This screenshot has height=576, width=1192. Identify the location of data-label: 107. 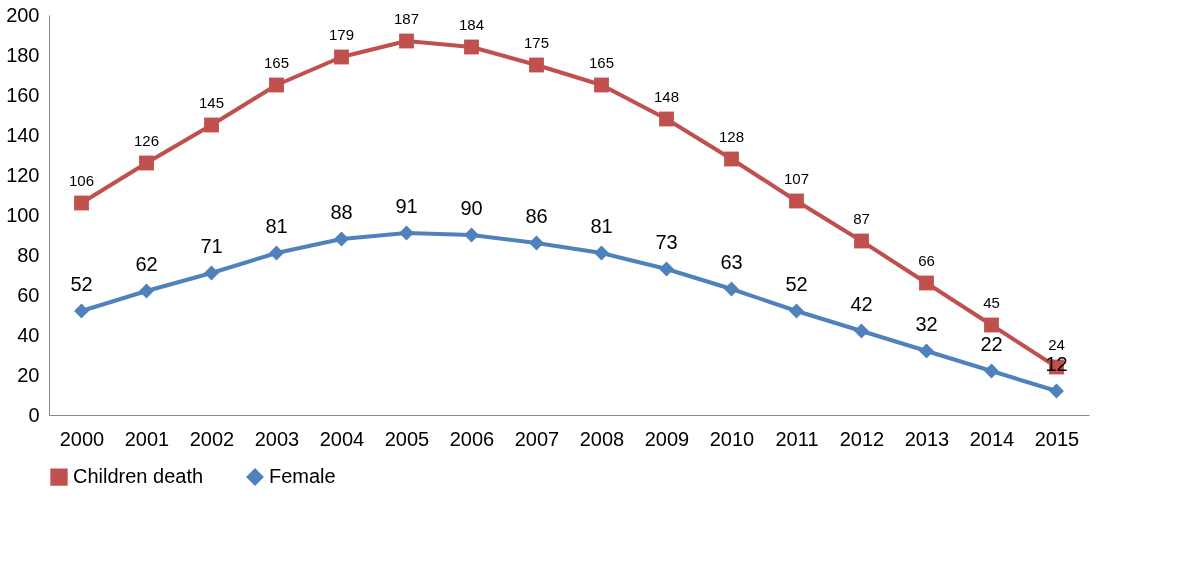
(796, 178).